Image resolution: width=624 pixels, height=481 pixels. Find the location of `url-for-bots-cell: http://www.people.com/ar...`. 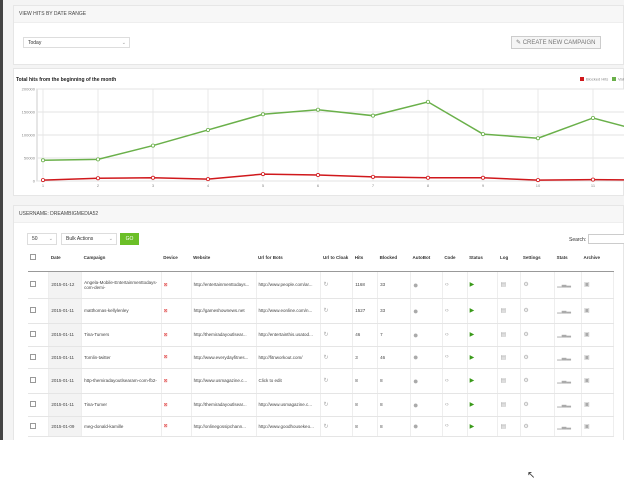

url-for-bots-cell: http://www.people.com/ar... is located at coordinates (289, 285).